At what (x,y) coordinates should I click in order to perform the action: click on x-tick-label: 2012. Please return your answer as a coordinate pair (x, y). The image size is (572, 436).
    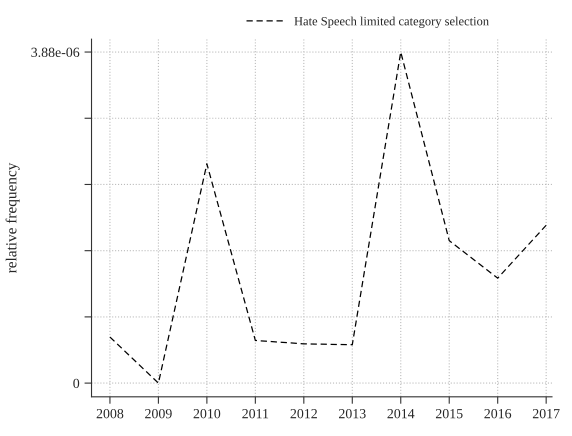
    Looking at the image, I should click on (303, 413).